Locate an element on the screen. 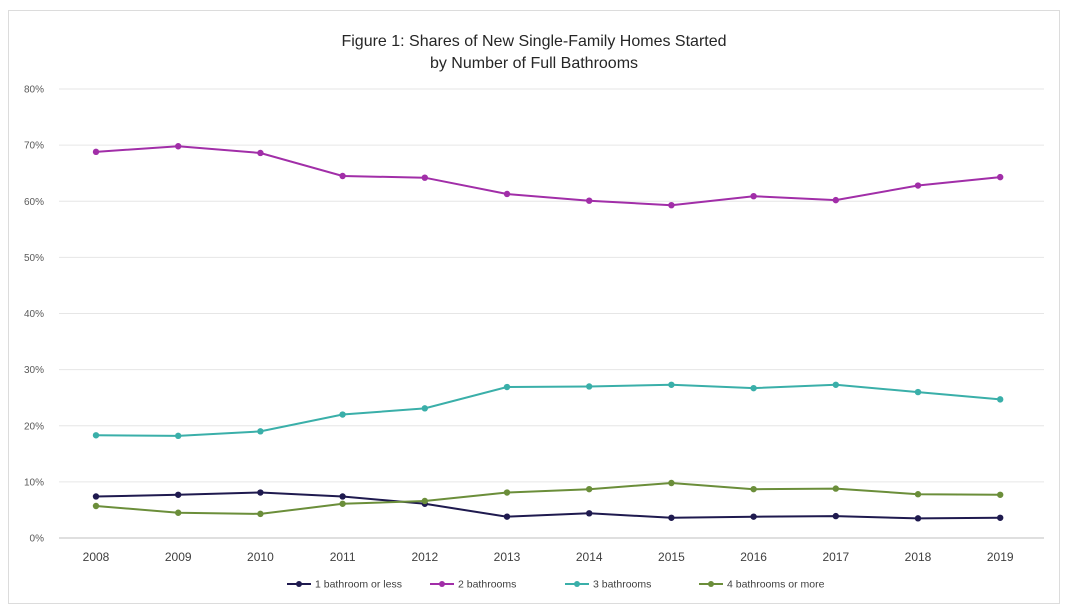 This screenshot has height=615, width=1080. y-tick-label: 40% is located at coordinates (34, 314).